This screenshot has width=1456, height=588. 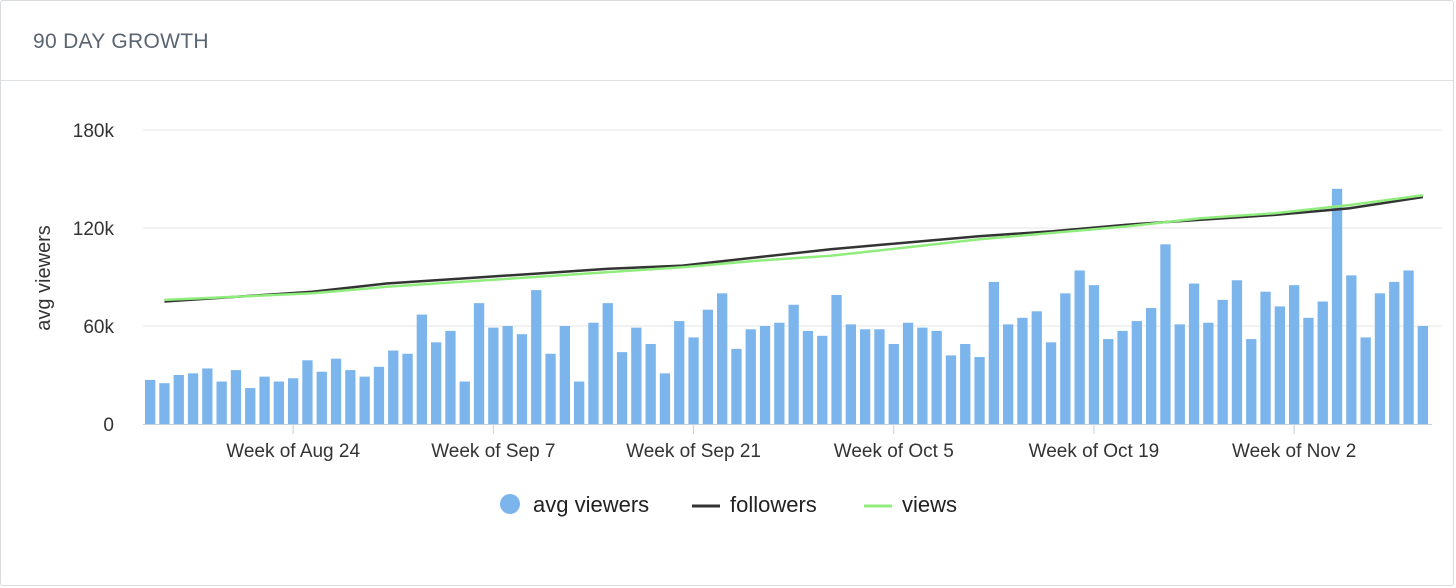 I want to click on x-tick-label: Week of Oct 19, so click(x=1094, y=451).